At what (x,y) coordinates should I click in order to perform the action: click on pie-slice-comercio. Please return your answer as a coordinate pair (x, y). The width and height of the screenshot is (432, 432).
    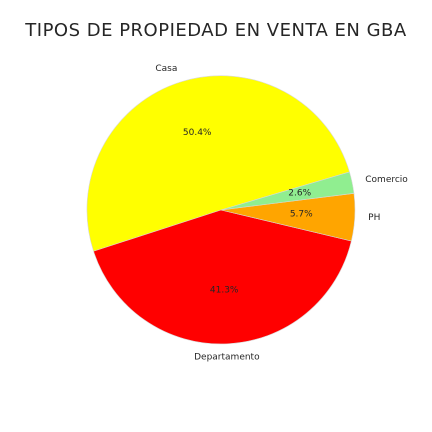
    Looking at the image, I should click on (287, 191).